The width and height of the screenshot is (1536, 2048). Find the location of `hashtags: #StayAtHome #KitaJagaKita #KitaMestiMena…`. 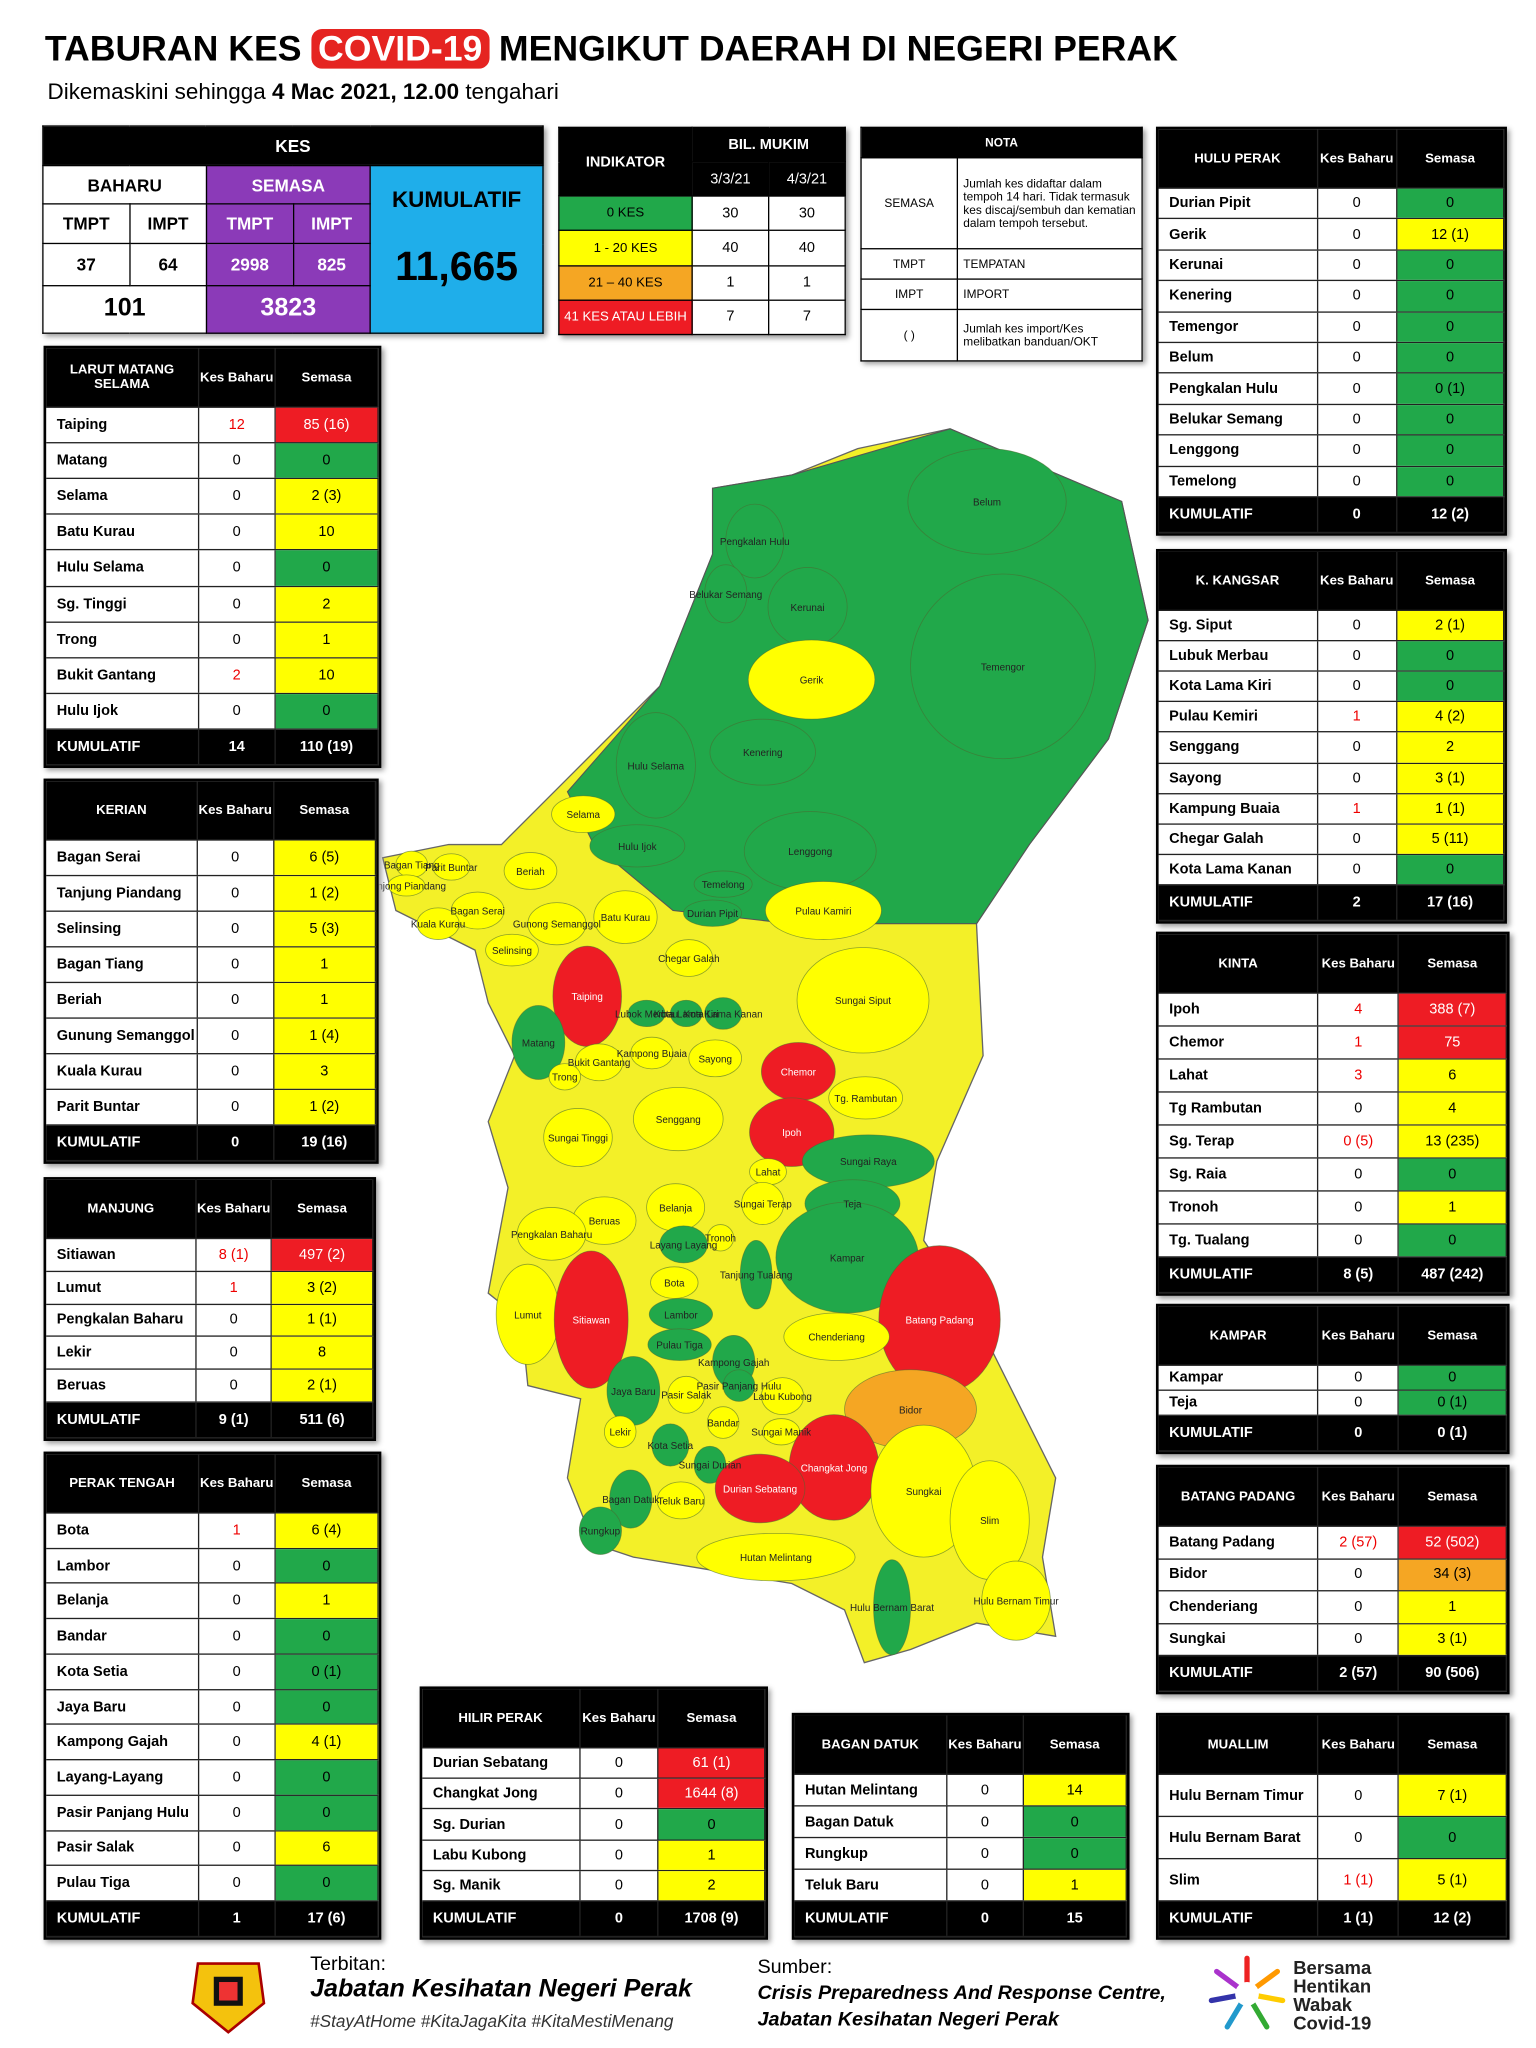

hashtags: #StayAtHome #KitaJagaKita #KitaMestiMena… is located at coordinates (492, 2021).